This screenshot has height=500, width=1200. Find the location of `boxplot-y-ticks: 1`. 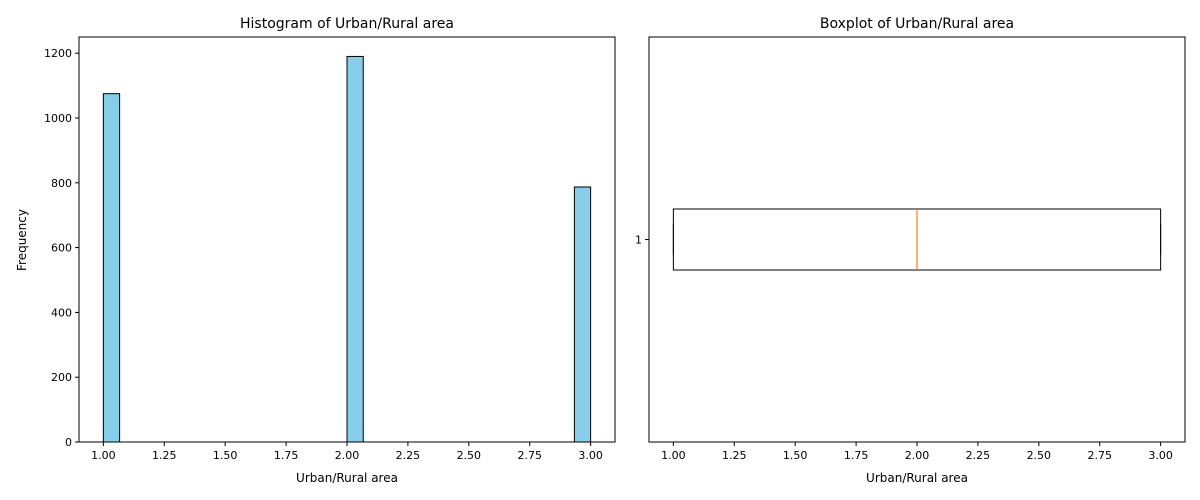

boxplot-y-ticks: 1 is located at coordinates (642, 240).